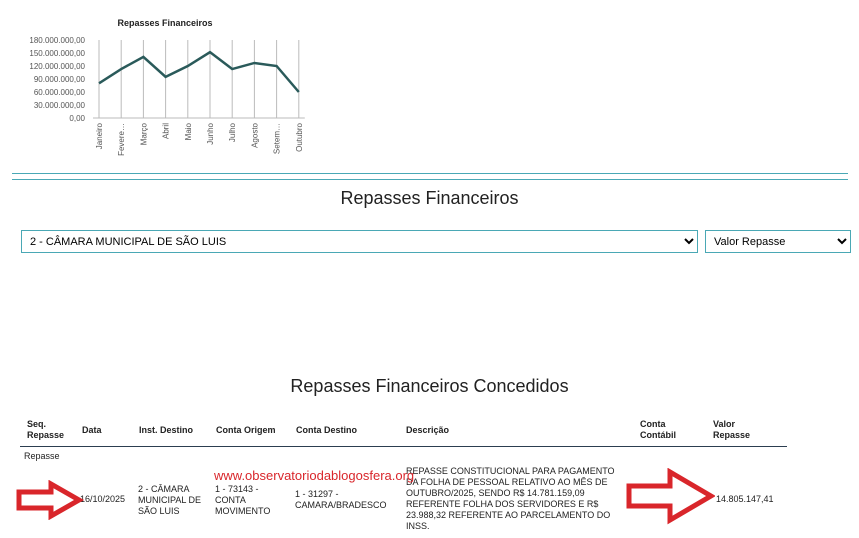 This screenshot has width=859, height=538. I want to click on y-tick-label: 60.000.000,00, so click(60, 92).